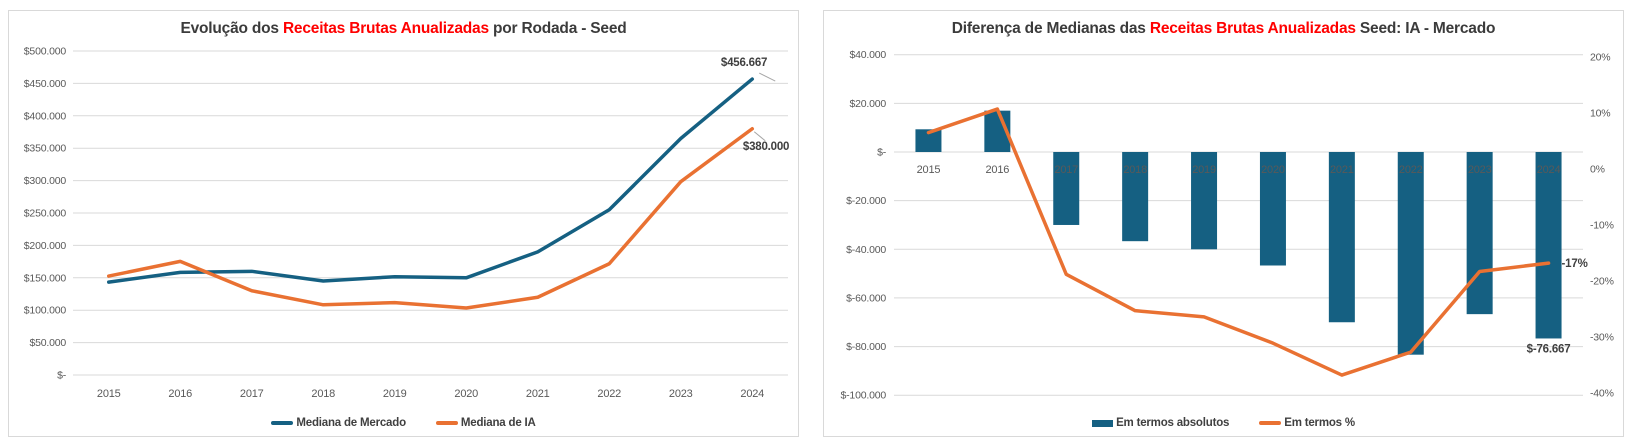 The width and height of the screenshot is (1631, 446). I want to click on legend-label-em-termos-pct: Em termos %, so click(1319, 423).